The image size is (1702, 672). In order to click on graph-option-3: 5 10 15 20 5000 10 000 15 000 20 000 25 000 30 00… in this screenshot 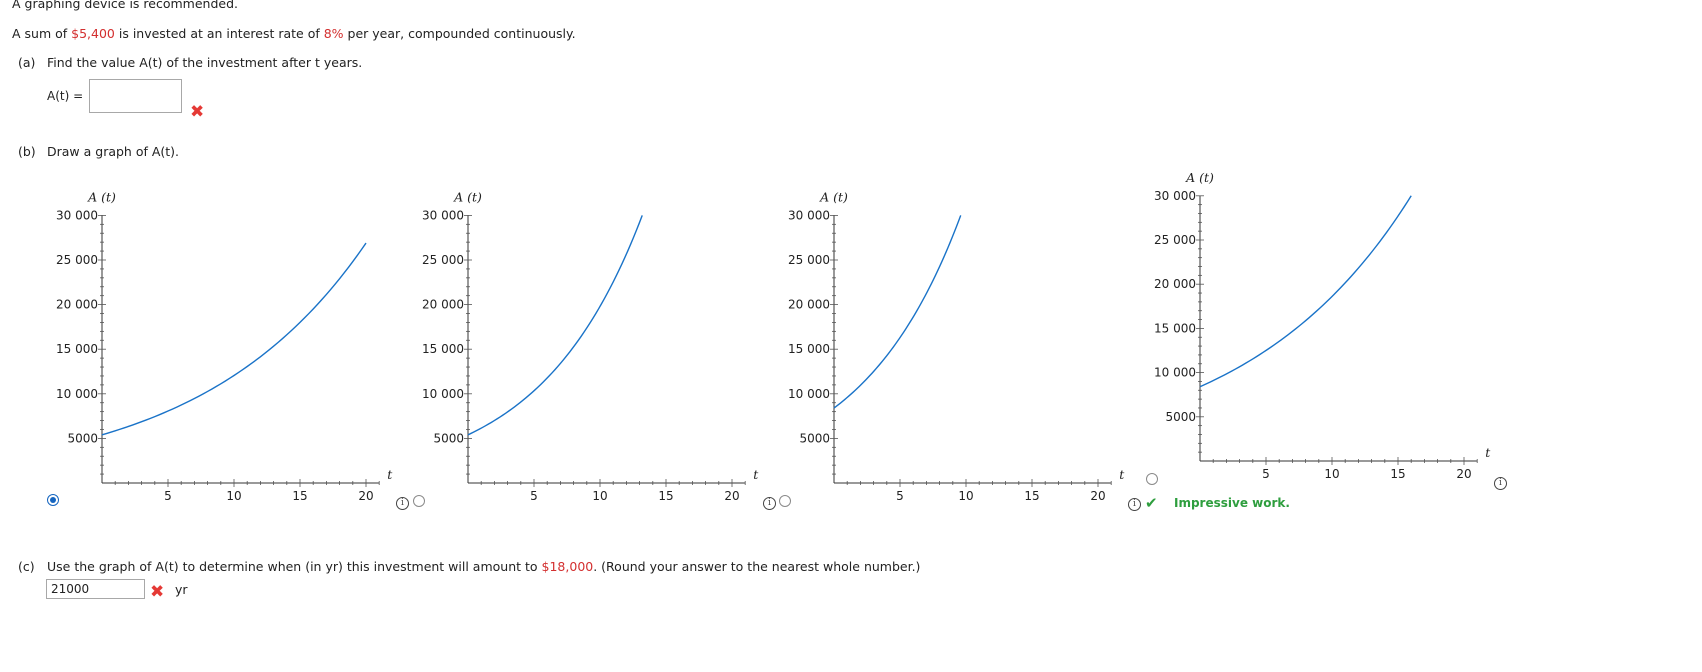, I will do `click(956, 346)`.